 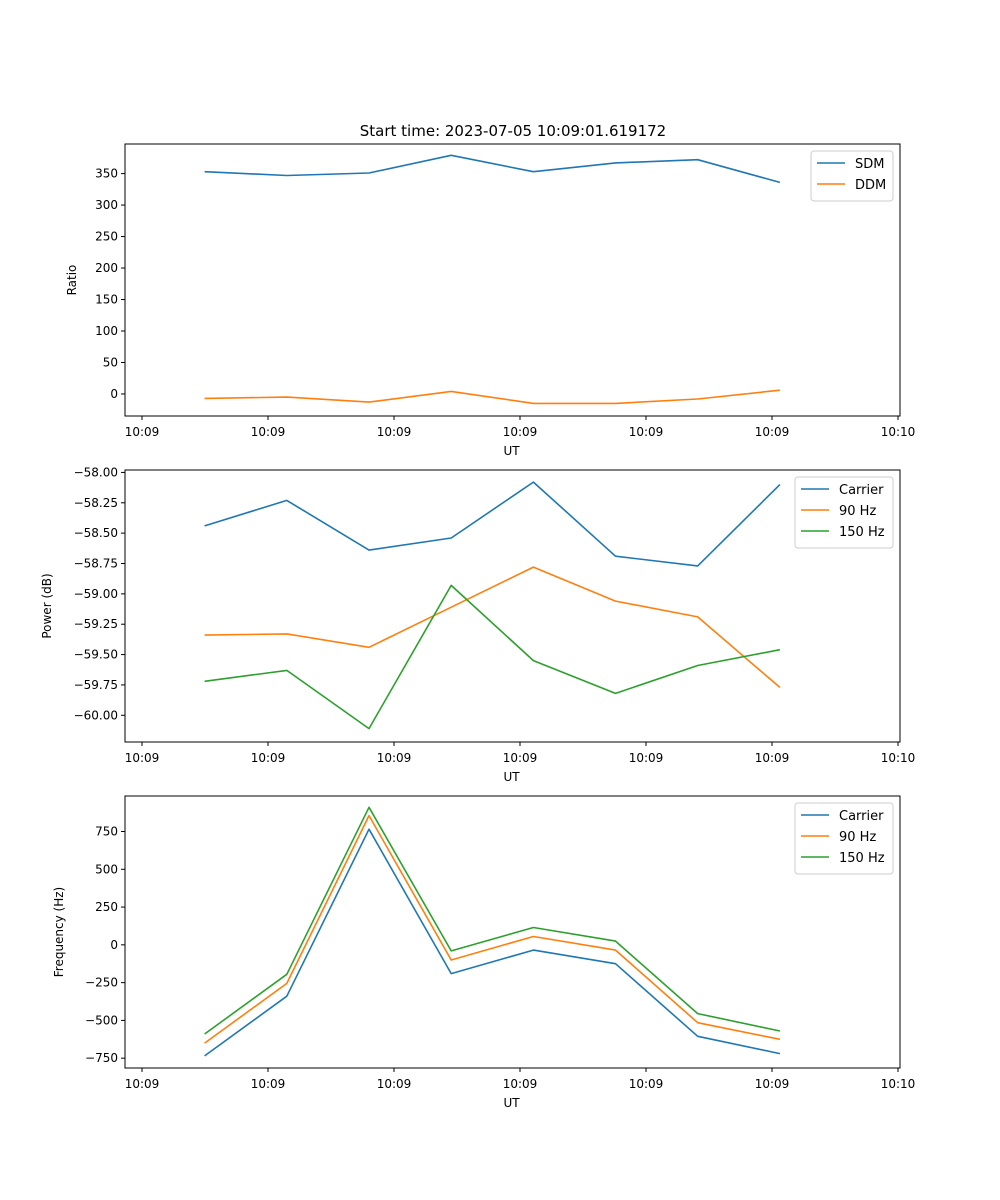 I want to click on chart0-x-tick-label: 10:10, so click(x=898, y=432).